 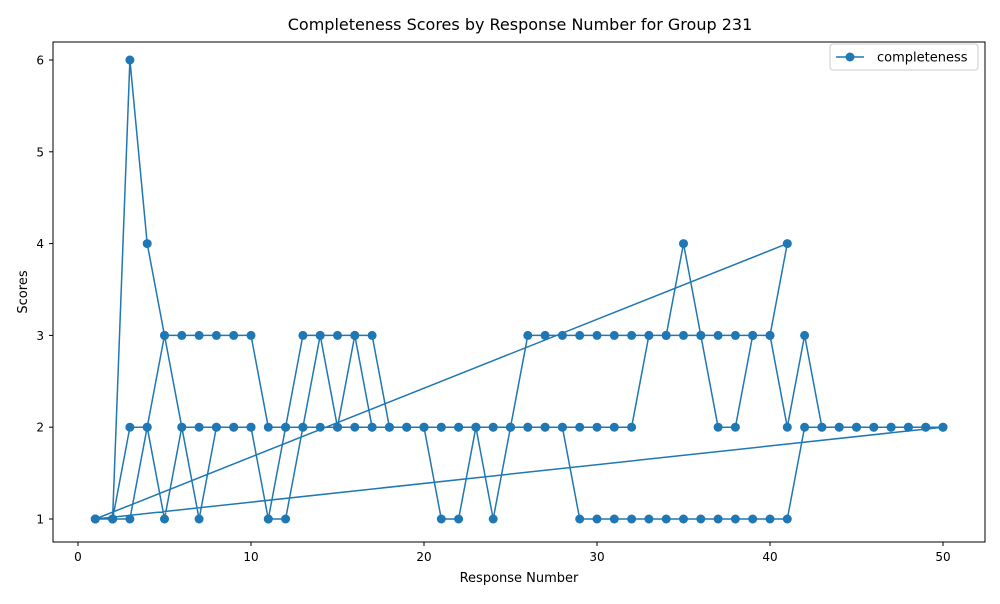 I want to click on x-tick-label: 20, so click(x=423, y=557).